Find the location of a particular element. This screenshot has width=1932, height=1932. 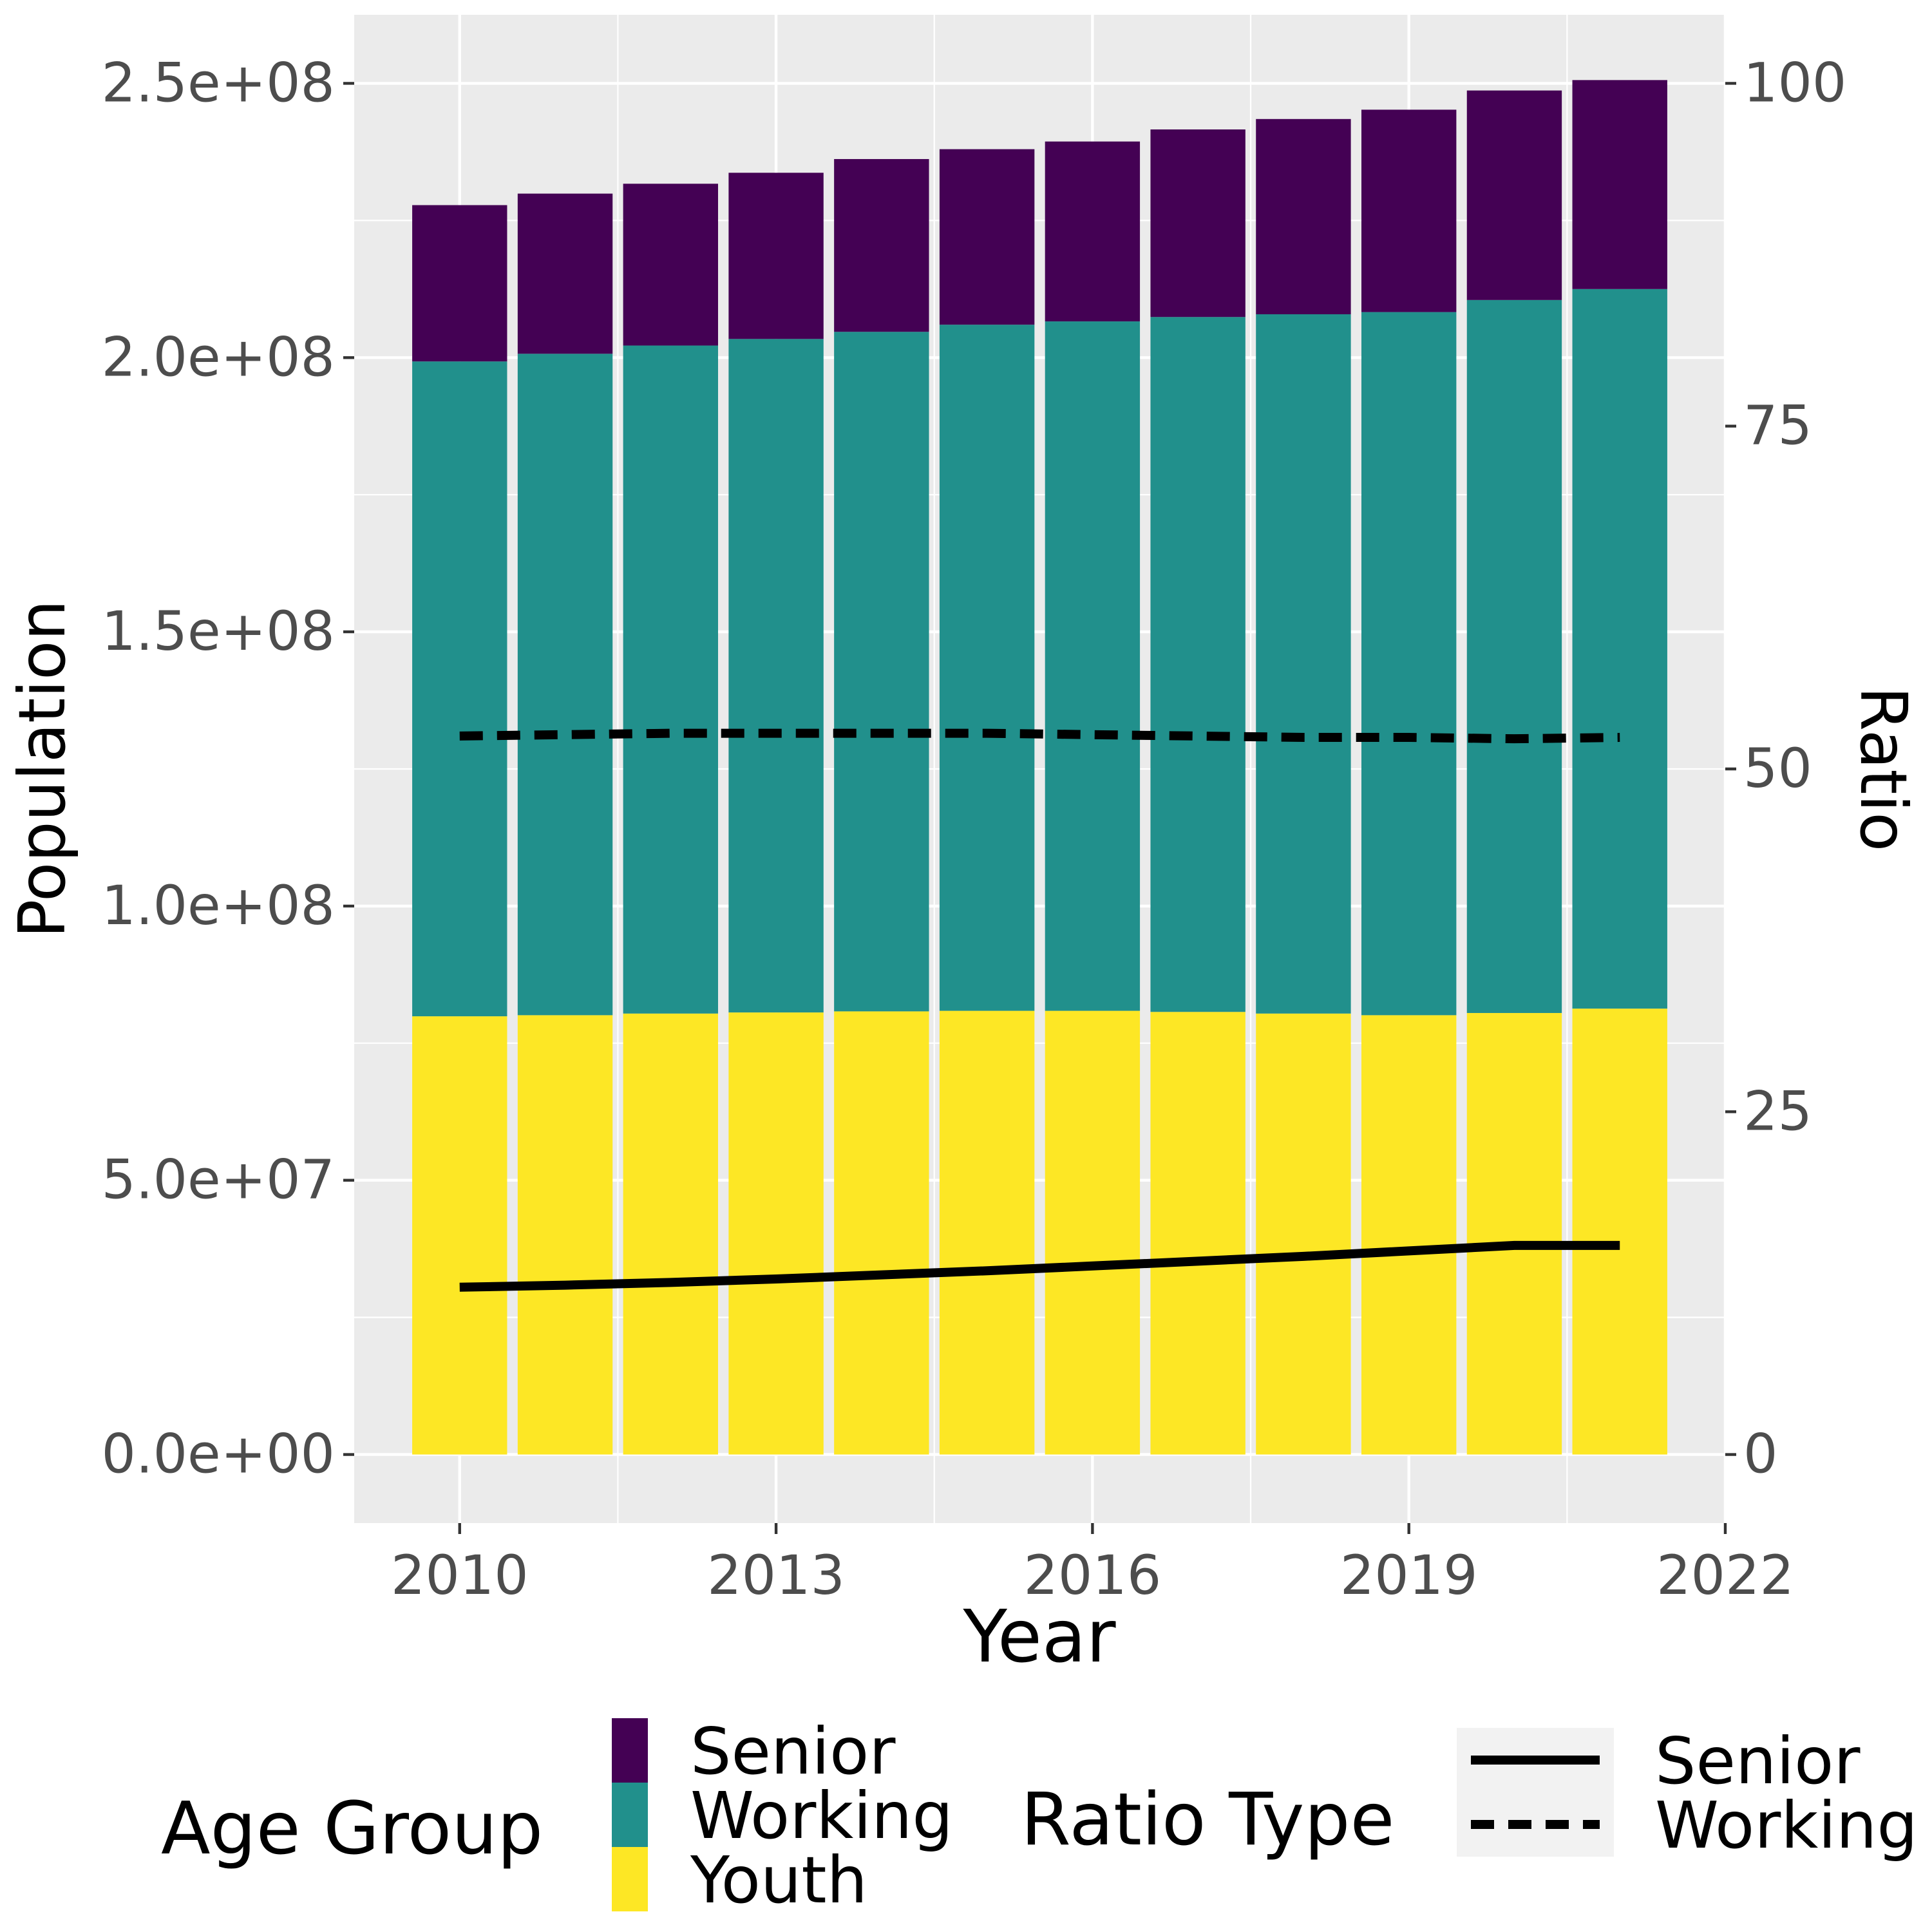

y2-tick-label: 25 is located at coordinates (1777, 1110).